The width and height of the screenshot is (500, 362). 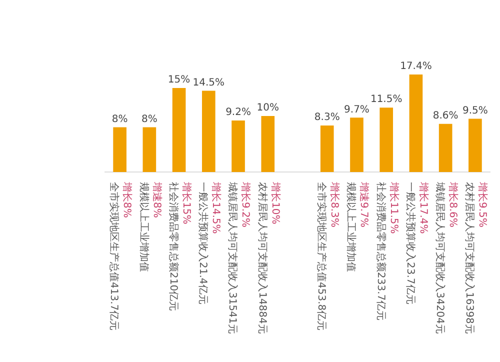 What do you see at coordinates (267, 108) in the screenshot?
I see `data-label: 10%` at bounding box center [267, 108].